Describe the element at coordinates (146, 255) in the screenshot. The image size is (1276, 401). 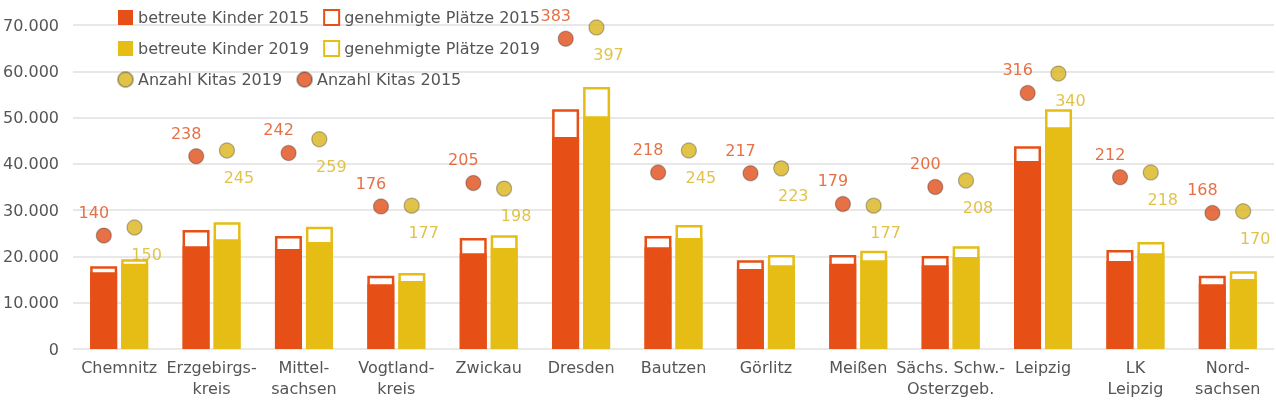
I see `data-label: 150` at that location.